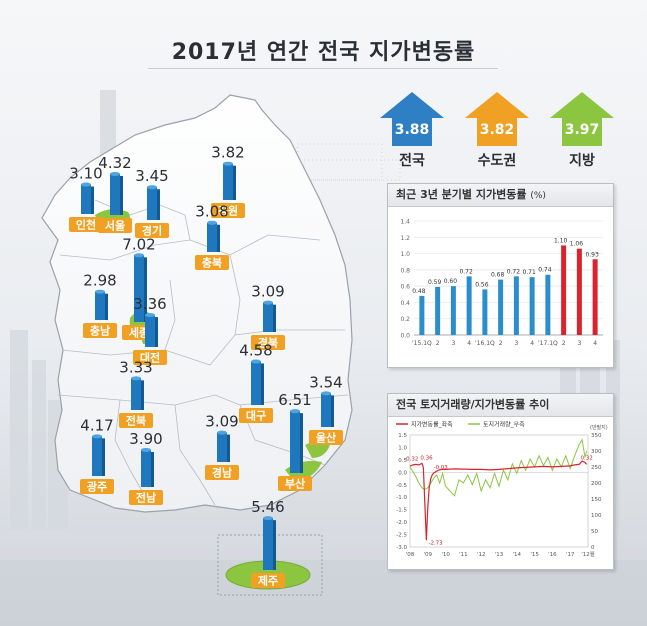 This screenshot has height=626, width=647. Describe the element at coordinates (499, 555) in the screenshot. I see `x-tick-label: '13` at that location.